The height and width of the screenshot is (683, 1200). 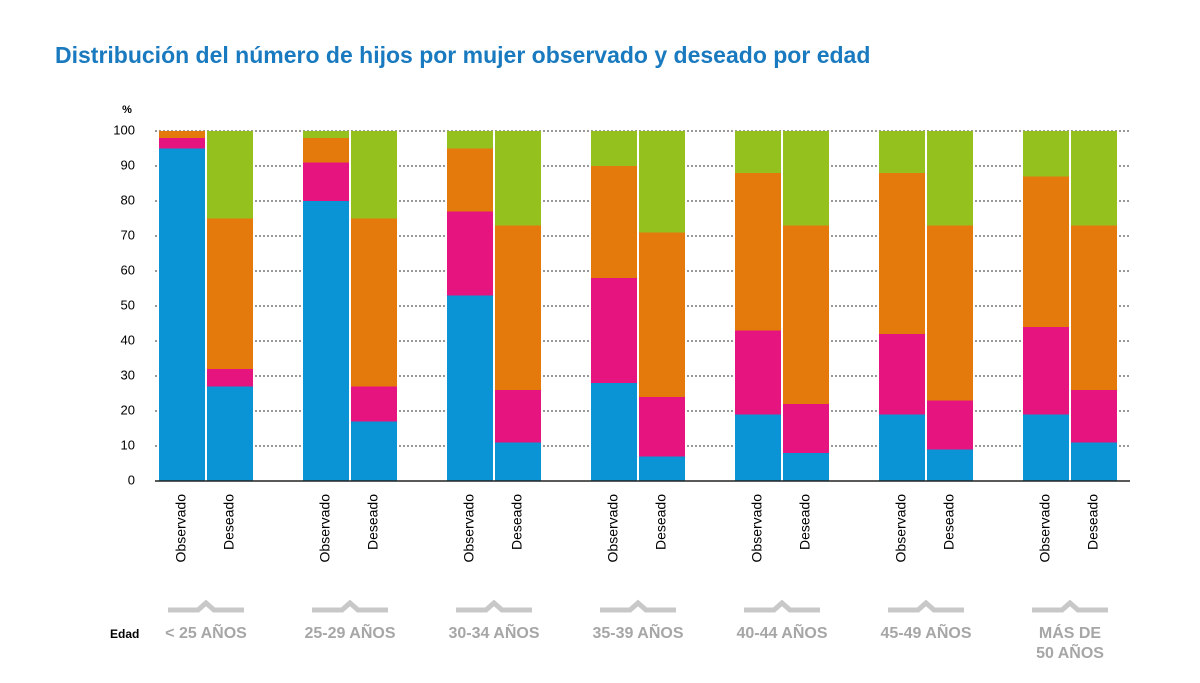 What do you see at coordinates (1070, 643) in the screenshot?
I see `group-label: MÁS DE 50 AÑOS` at bounding box center [1070, 643].